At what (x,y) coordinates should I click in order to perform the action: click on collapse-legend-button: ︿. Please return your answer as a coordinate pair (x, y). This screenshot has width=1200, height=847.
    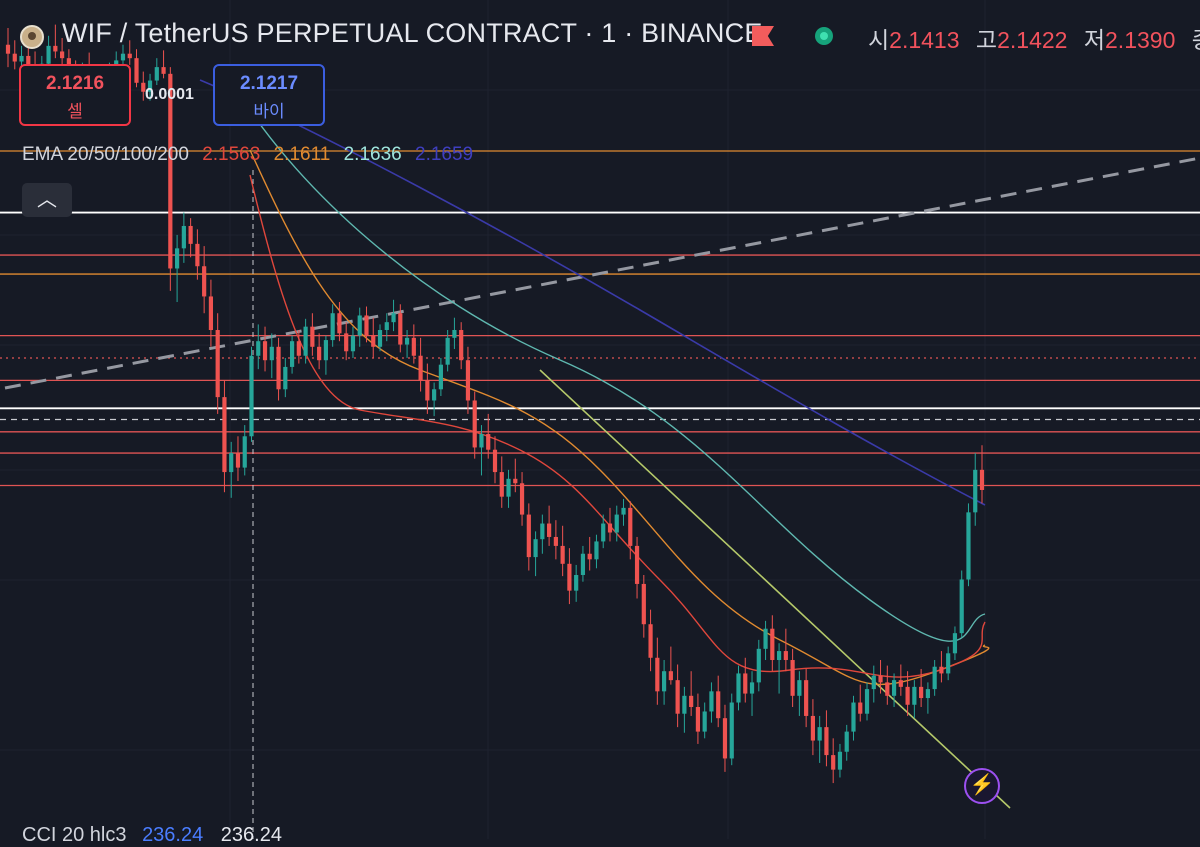
    Looking at the image, I should click on (47, 200).